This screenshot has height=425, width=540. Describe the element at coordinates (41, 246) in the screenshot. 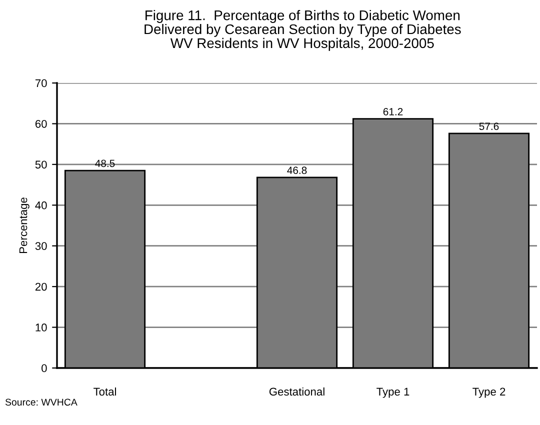

I see `y-tick-label: 30` at that location.